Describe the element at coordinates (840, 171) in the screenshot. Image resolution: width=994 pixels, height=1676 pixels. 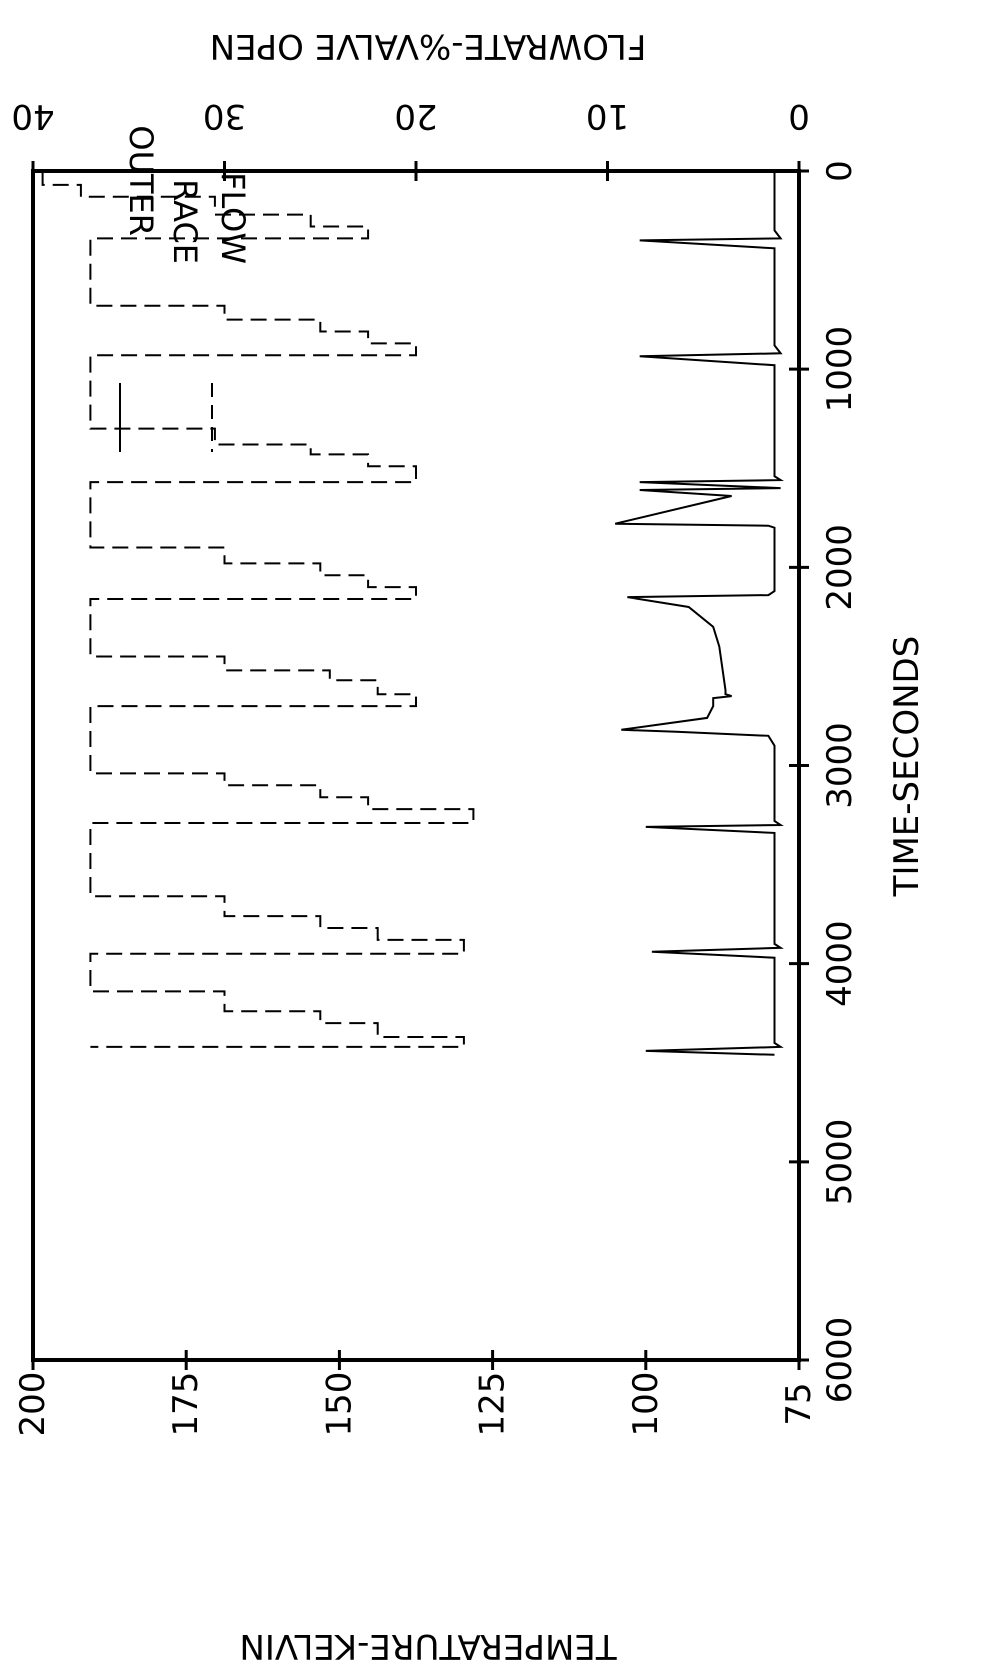
I see `x-tick-label: 0` at that location.